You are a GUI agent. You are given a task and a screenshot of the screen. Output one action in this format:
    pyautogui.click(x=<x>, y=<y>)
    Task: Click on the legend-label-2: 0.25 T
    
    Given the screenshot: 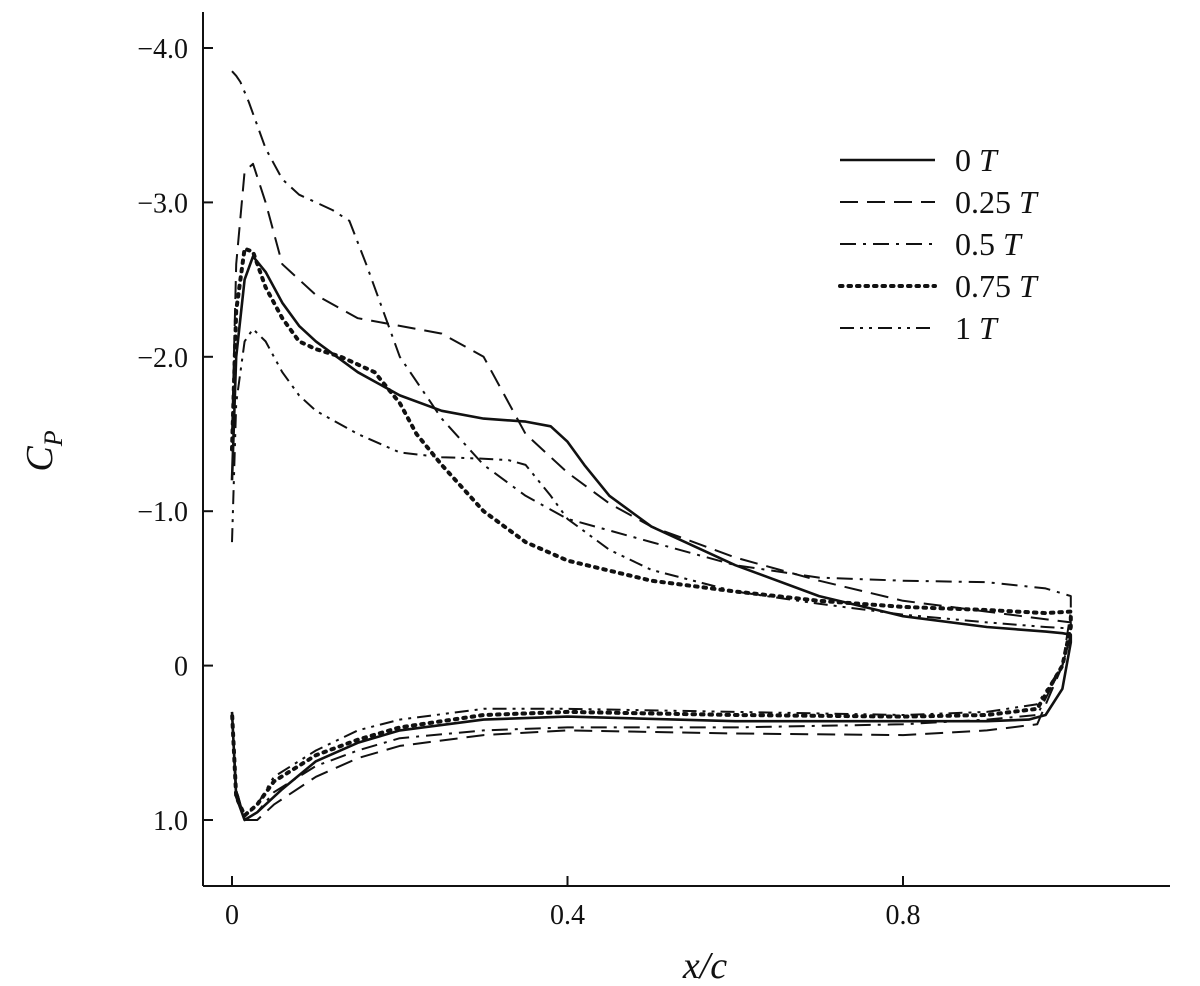 What is the action you would take?
    pyautogui.click(x=997, y=202)
    